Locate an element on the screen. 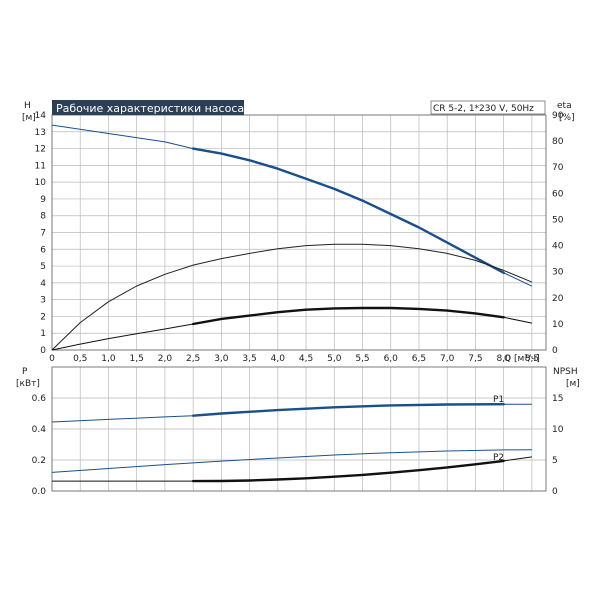 This screenshot has height=600, width=600. bottom-series-2-line is located at coordinates (292, 469).